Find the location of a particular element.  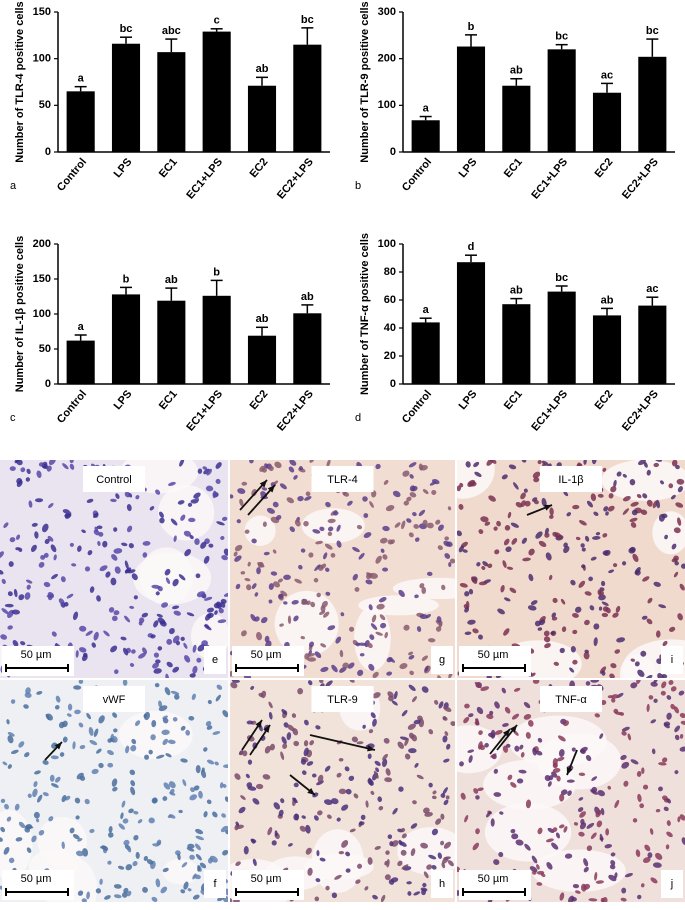

x-tick-label: EC2+LPS is located at coordinates (295, 410).